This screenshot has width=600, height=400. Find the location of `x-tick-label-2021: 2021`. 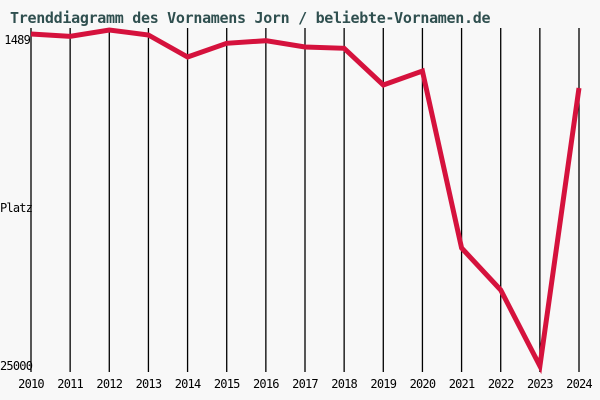

x-tick-label-2021: 2021 is located at coordinates (462, 384).